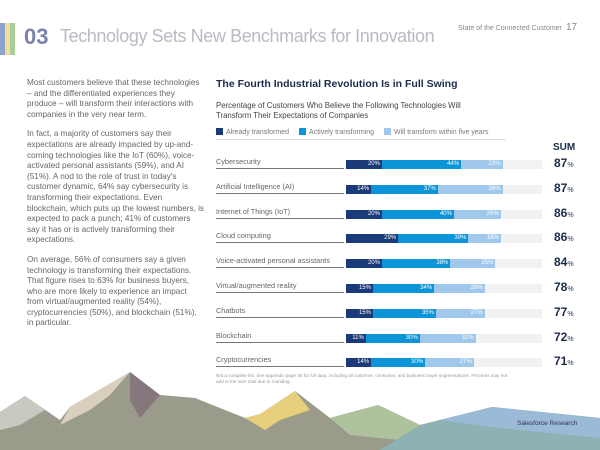 The height and width of the screenshot is (450, 600). What do you see at coordinates (444, 313) in the screenshot?
I see `bar-track: 15% 35% 27%` at bounding box center [444, 313].